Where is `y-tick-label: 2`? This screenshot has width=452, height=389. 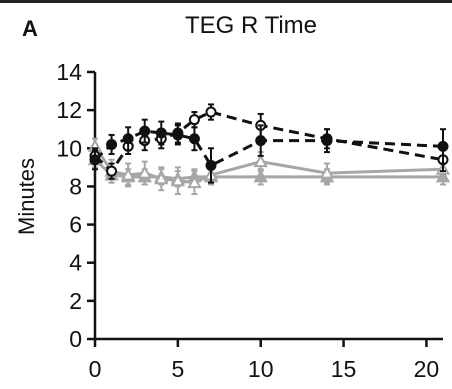
y-tick-label: 2 is located at coordinates (75, 301).